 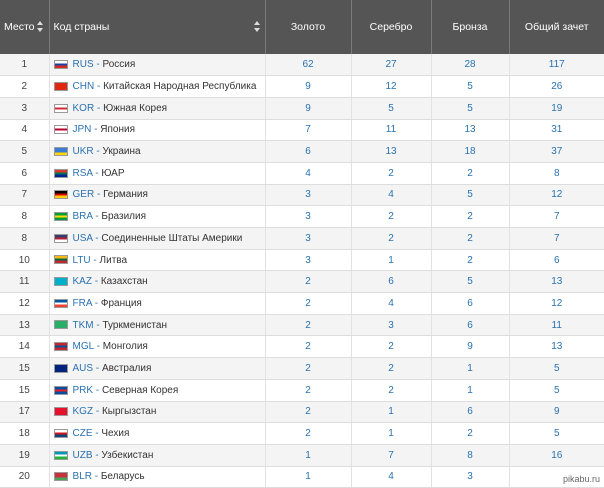 I want to click on country-code-link: USA, so click(x=82, y=238).